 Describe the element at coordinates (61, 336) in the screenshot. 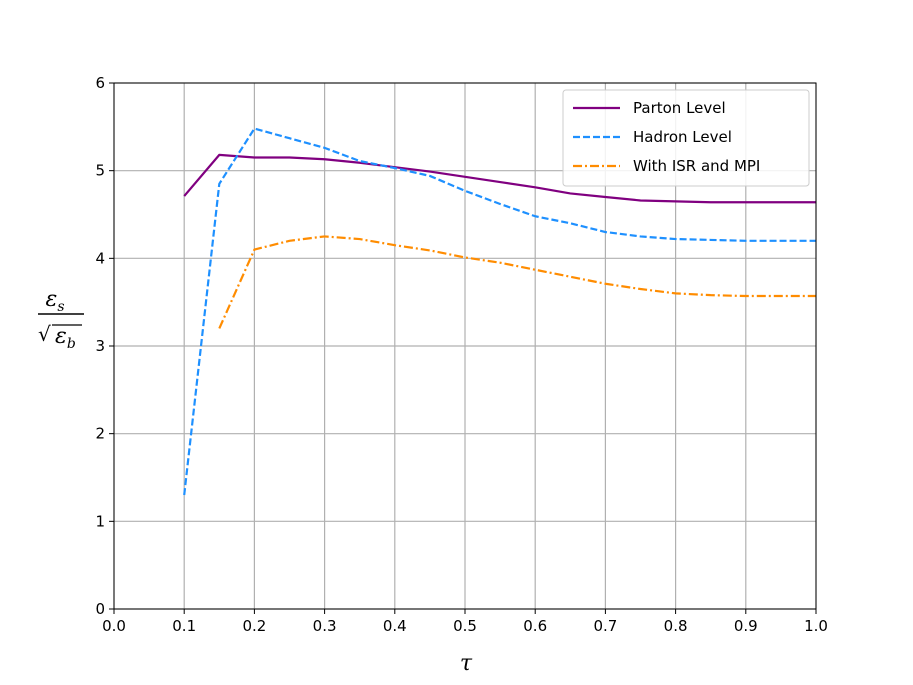

I see `y-label-denominator: ε` at that location.